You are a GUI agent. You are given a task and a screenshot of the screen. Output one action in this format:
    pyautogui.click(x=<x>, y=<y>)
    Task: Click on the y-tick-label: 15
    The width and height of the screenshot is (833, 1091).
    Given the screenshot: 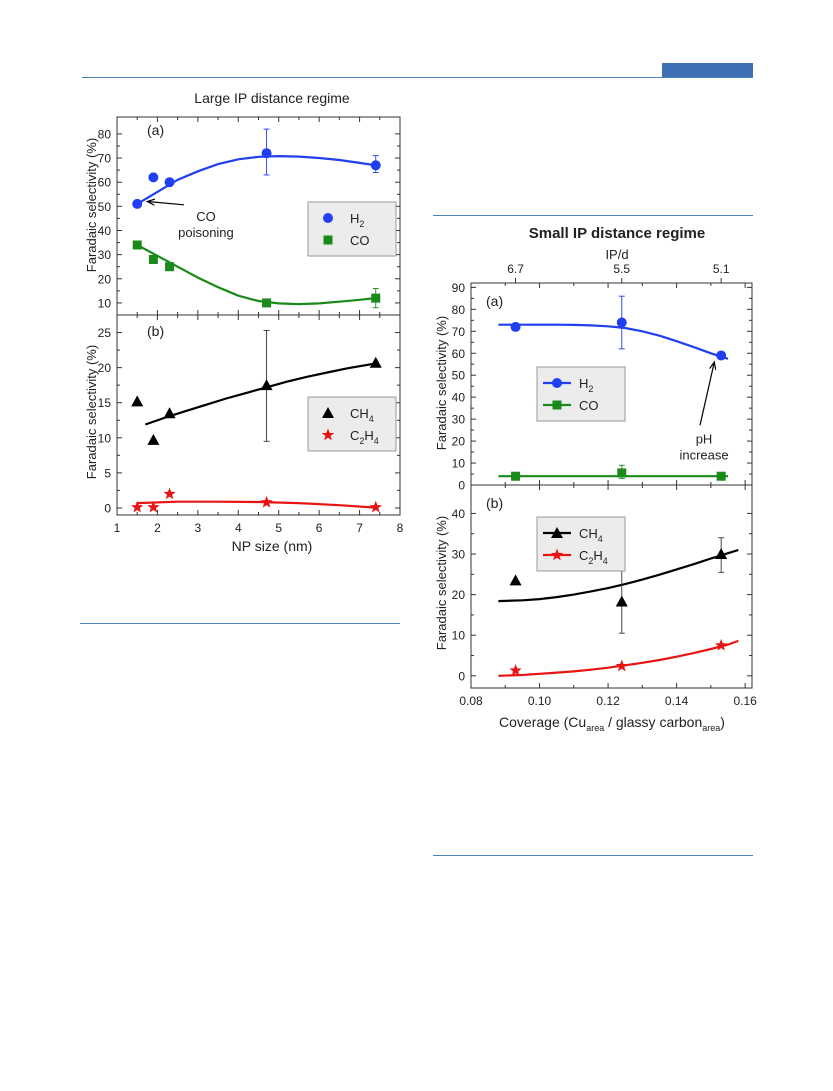 What is the action you would take?
    pyautogui.click(x=105, y=403)
    